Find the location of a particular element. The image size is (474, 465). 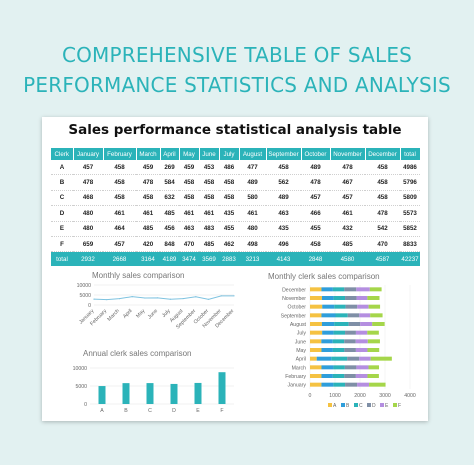

x-tick-label: E is located at coordinates (198, 411).